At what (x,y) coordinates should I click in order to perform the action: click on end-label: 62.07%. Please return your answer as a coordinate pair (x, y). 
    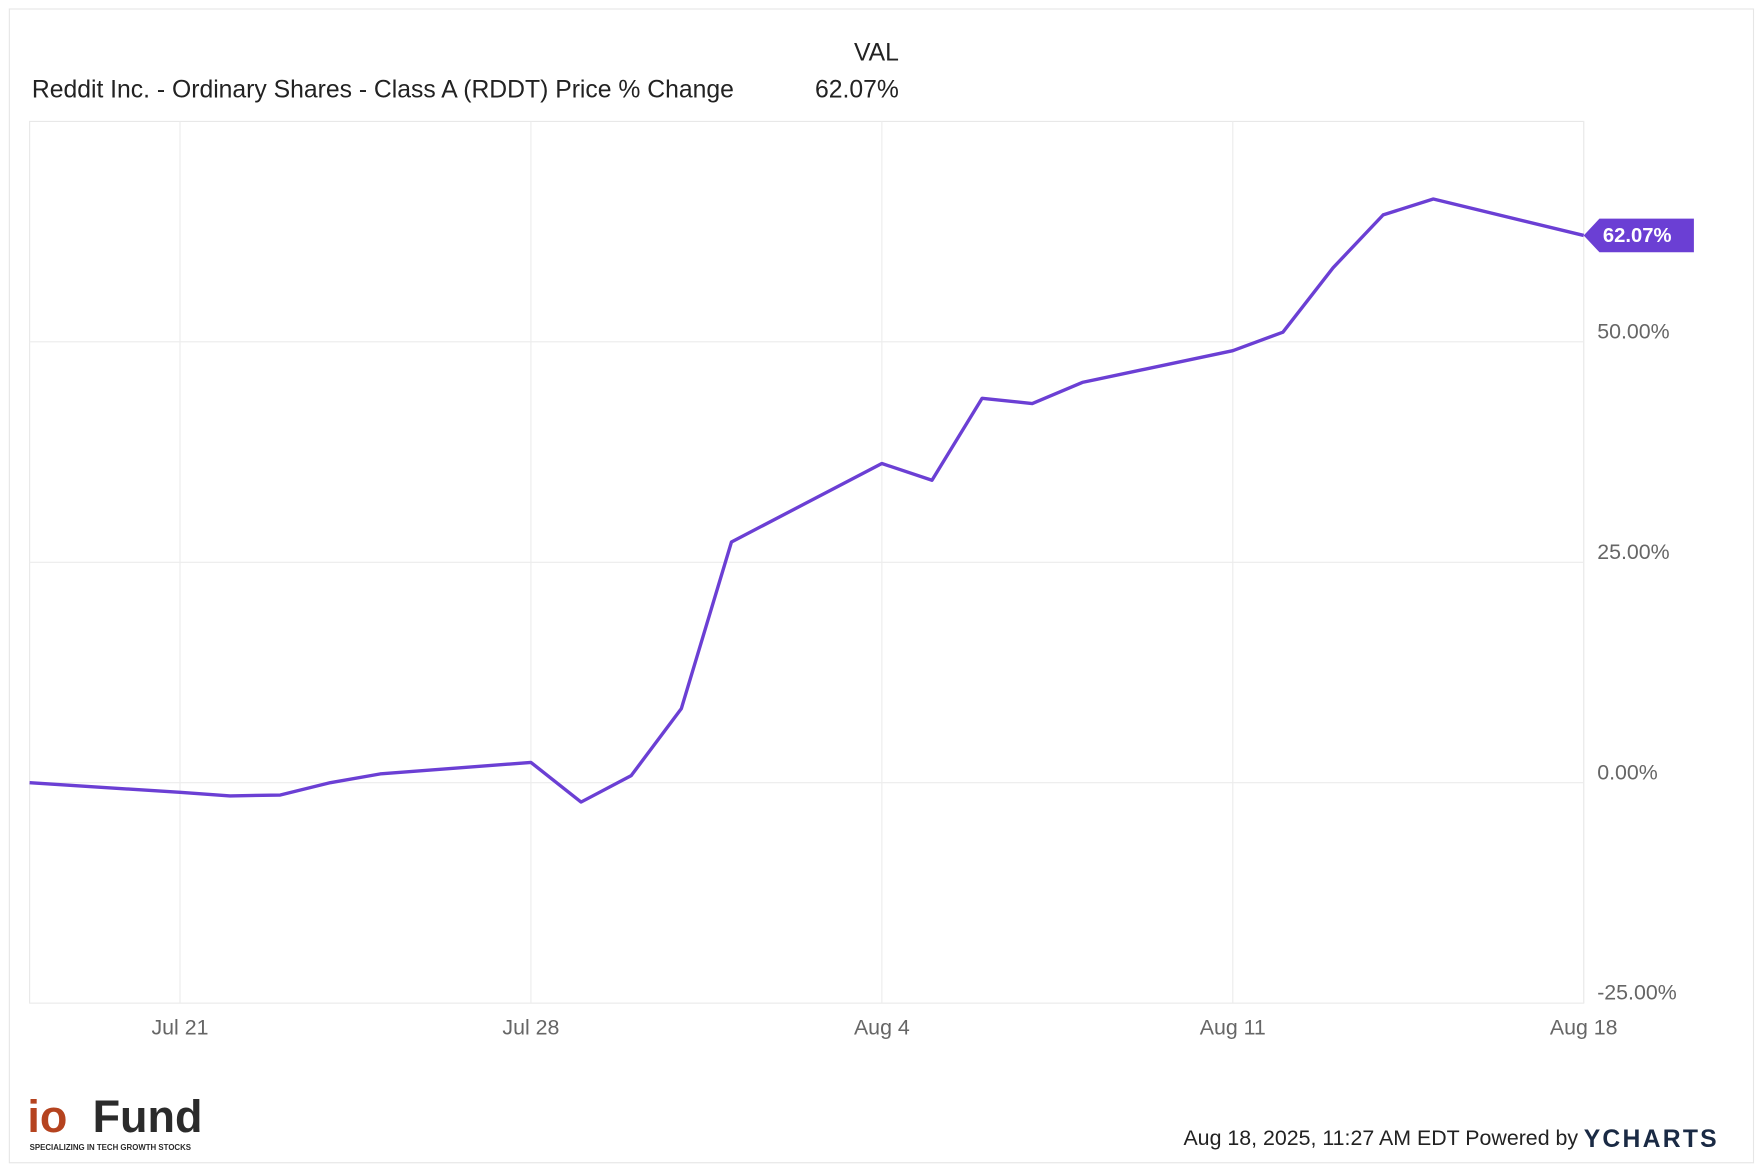
    Looking at the image, I should click on (1637, 236).